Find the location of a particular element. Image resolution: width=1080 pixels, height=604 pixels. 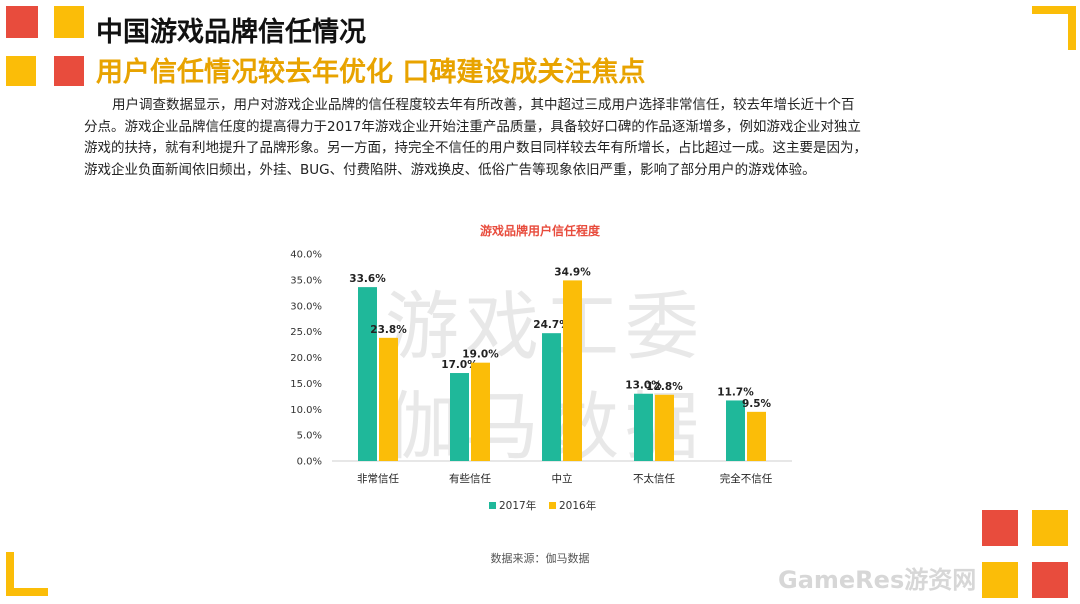

y-tick-label: 35.0% is located at coordinates (306, 280).